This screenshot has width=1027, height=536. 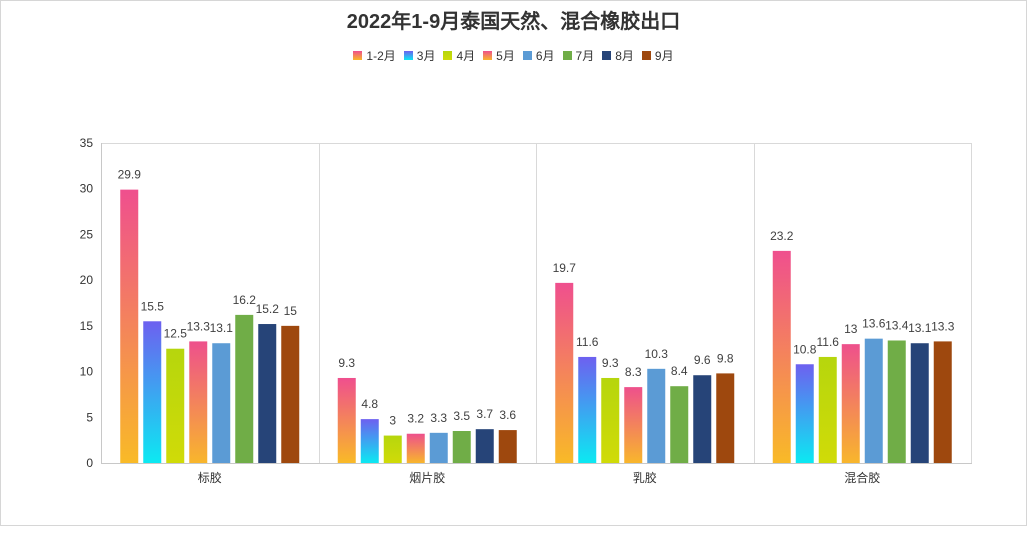 What do you see at coordinates (461, 416) in the screenshot?
I see `data-label: 3.5` at bounding box center [461, 416].